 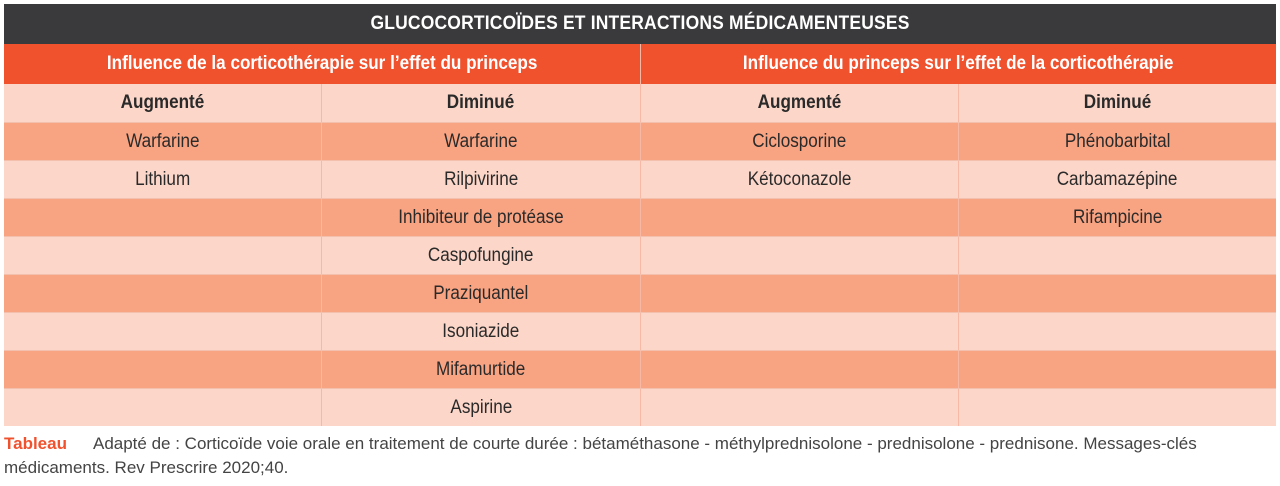 What do you see at coordinates (163, 179) in the screenshot?
I see `table-cell: Lithium` at bounding box center [163, 179].